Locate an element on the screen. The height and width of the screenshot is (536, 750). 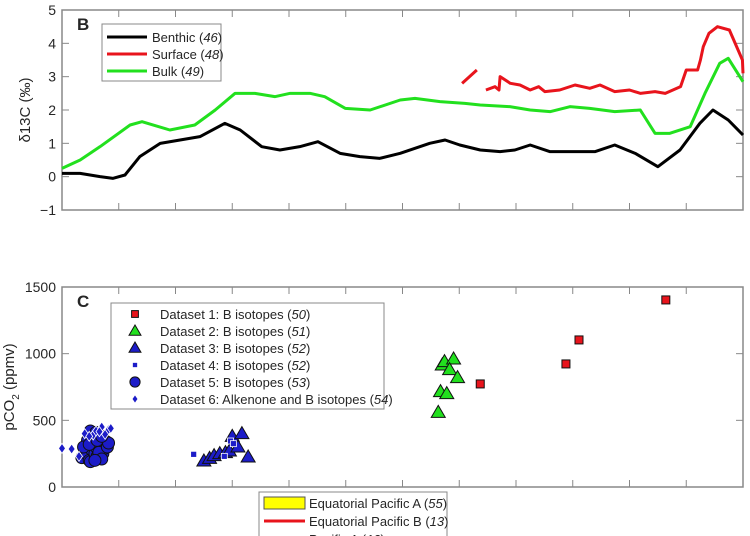
legend-name: Dataset 3: B isotopes ( is located at coordinates (226, 348).